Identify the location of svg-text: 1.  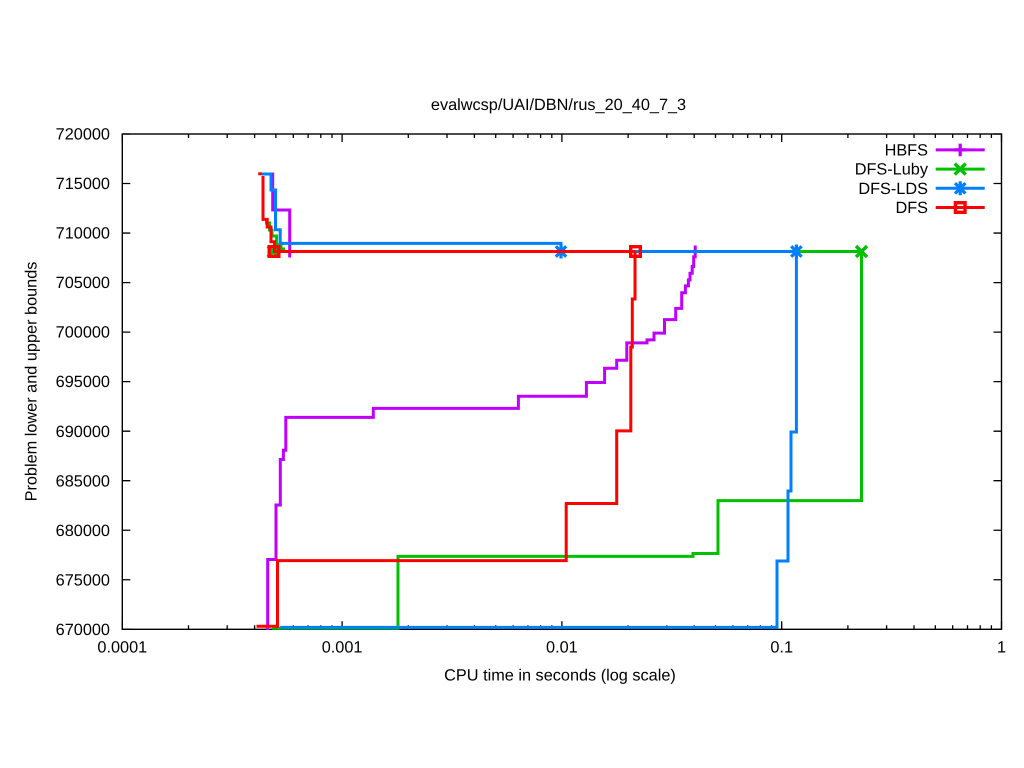
(1001, 648).